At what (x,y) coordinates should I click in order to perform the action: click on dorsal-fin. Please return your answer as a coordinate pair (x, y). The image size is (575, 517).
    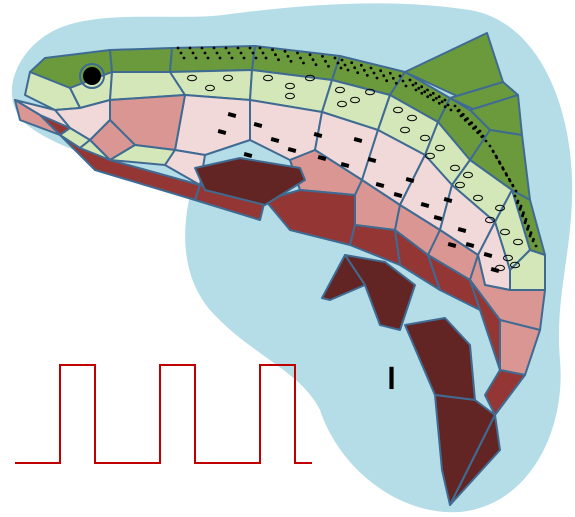
    Looking at the image, I should click on (463, 84).